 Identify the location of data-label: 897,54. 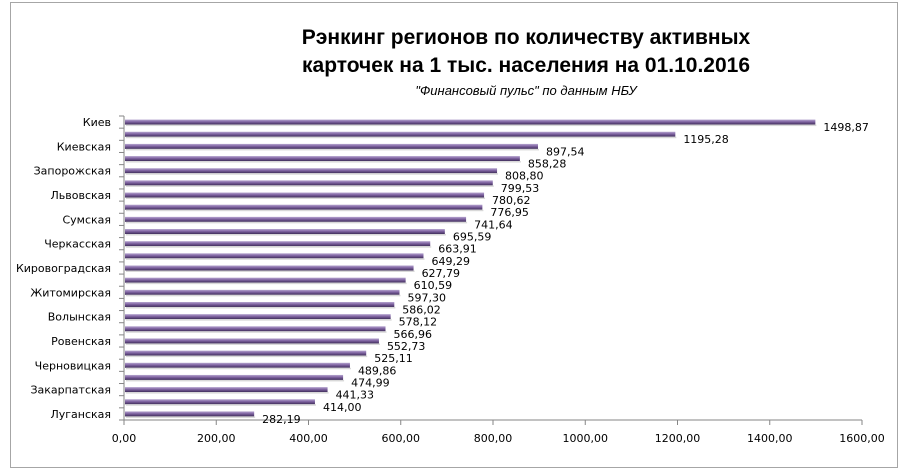
(565, 151).